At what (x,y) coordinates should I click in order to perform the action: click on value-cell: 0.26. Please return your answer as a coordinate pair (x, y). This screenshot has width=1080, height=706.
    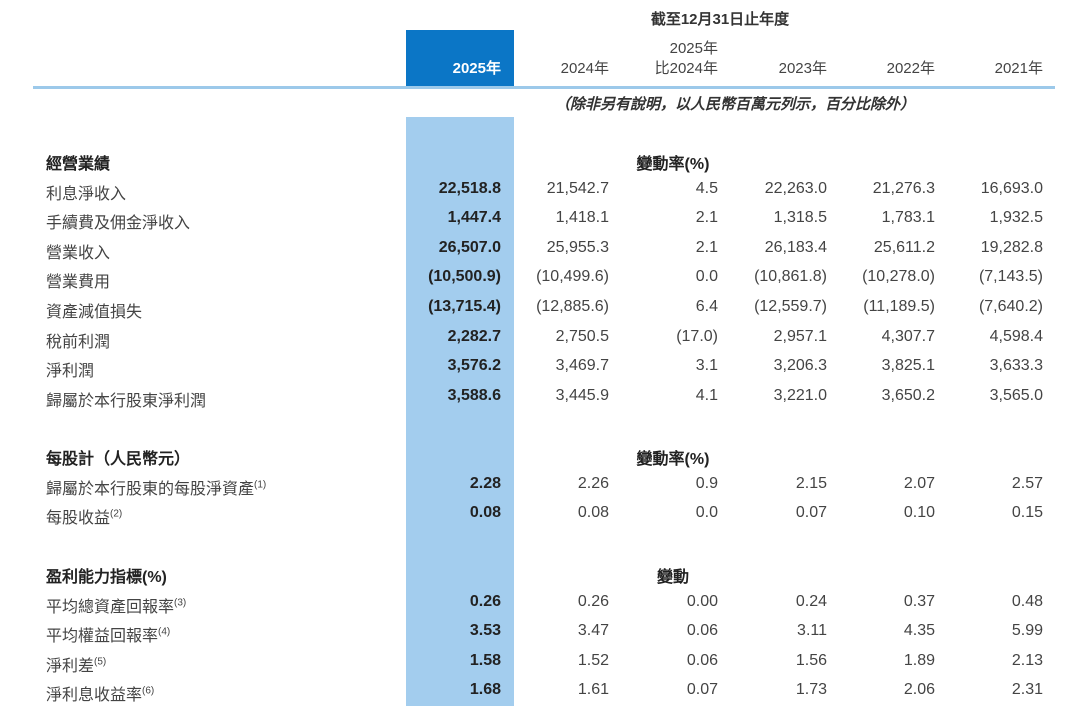
    Looking at the image, I should click on (485, 601).